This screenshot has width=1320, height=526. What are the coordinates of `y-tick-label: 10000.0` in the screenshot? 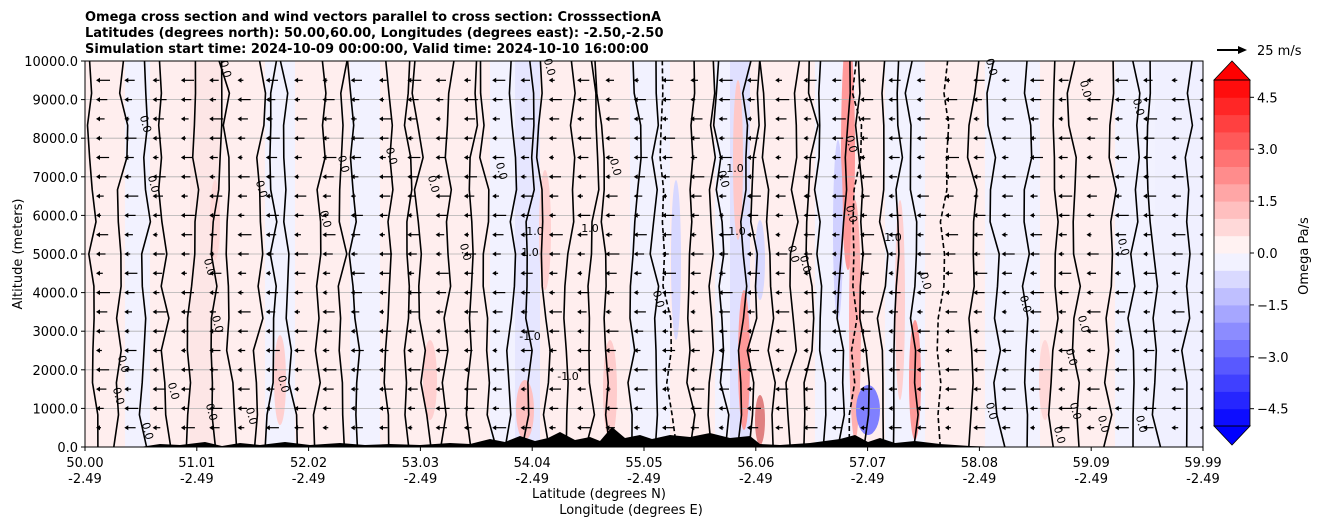 It's located at (51, 62).